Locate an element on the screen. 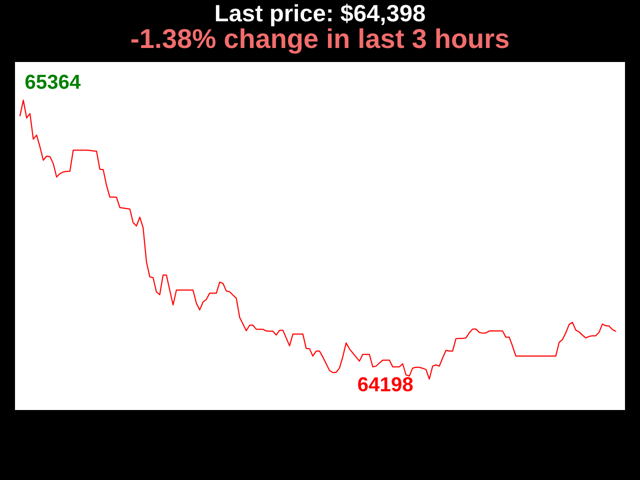  data-label: 65364 is located at coordinates (53, 81).